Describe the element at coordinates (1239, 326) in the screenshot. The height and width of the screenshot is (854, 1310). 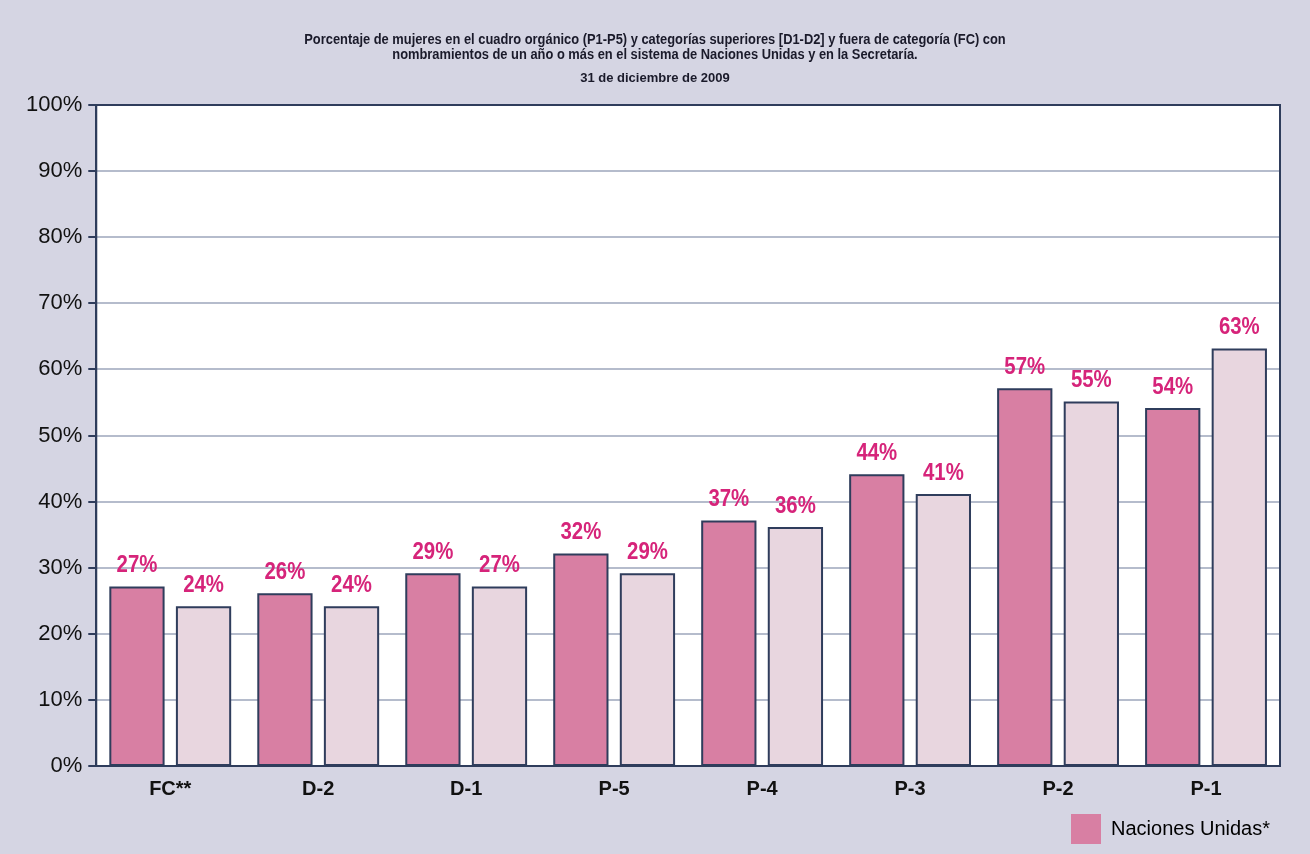
I see `data-label: 63%` at that location.